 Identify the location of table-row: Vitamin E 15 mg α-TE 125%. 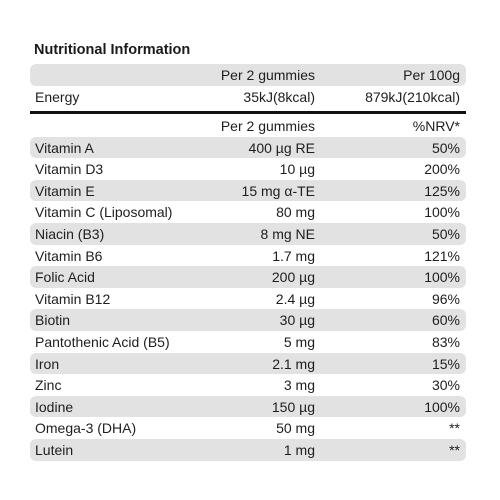
(248, 190).